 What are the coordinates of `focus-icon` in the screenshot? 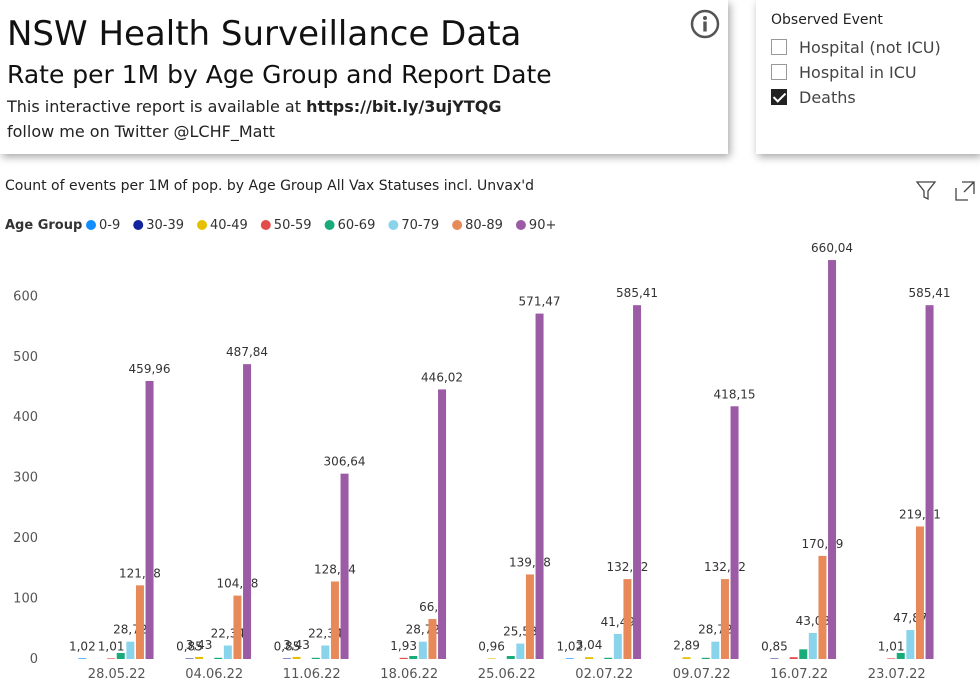 It's located at (965, 191).